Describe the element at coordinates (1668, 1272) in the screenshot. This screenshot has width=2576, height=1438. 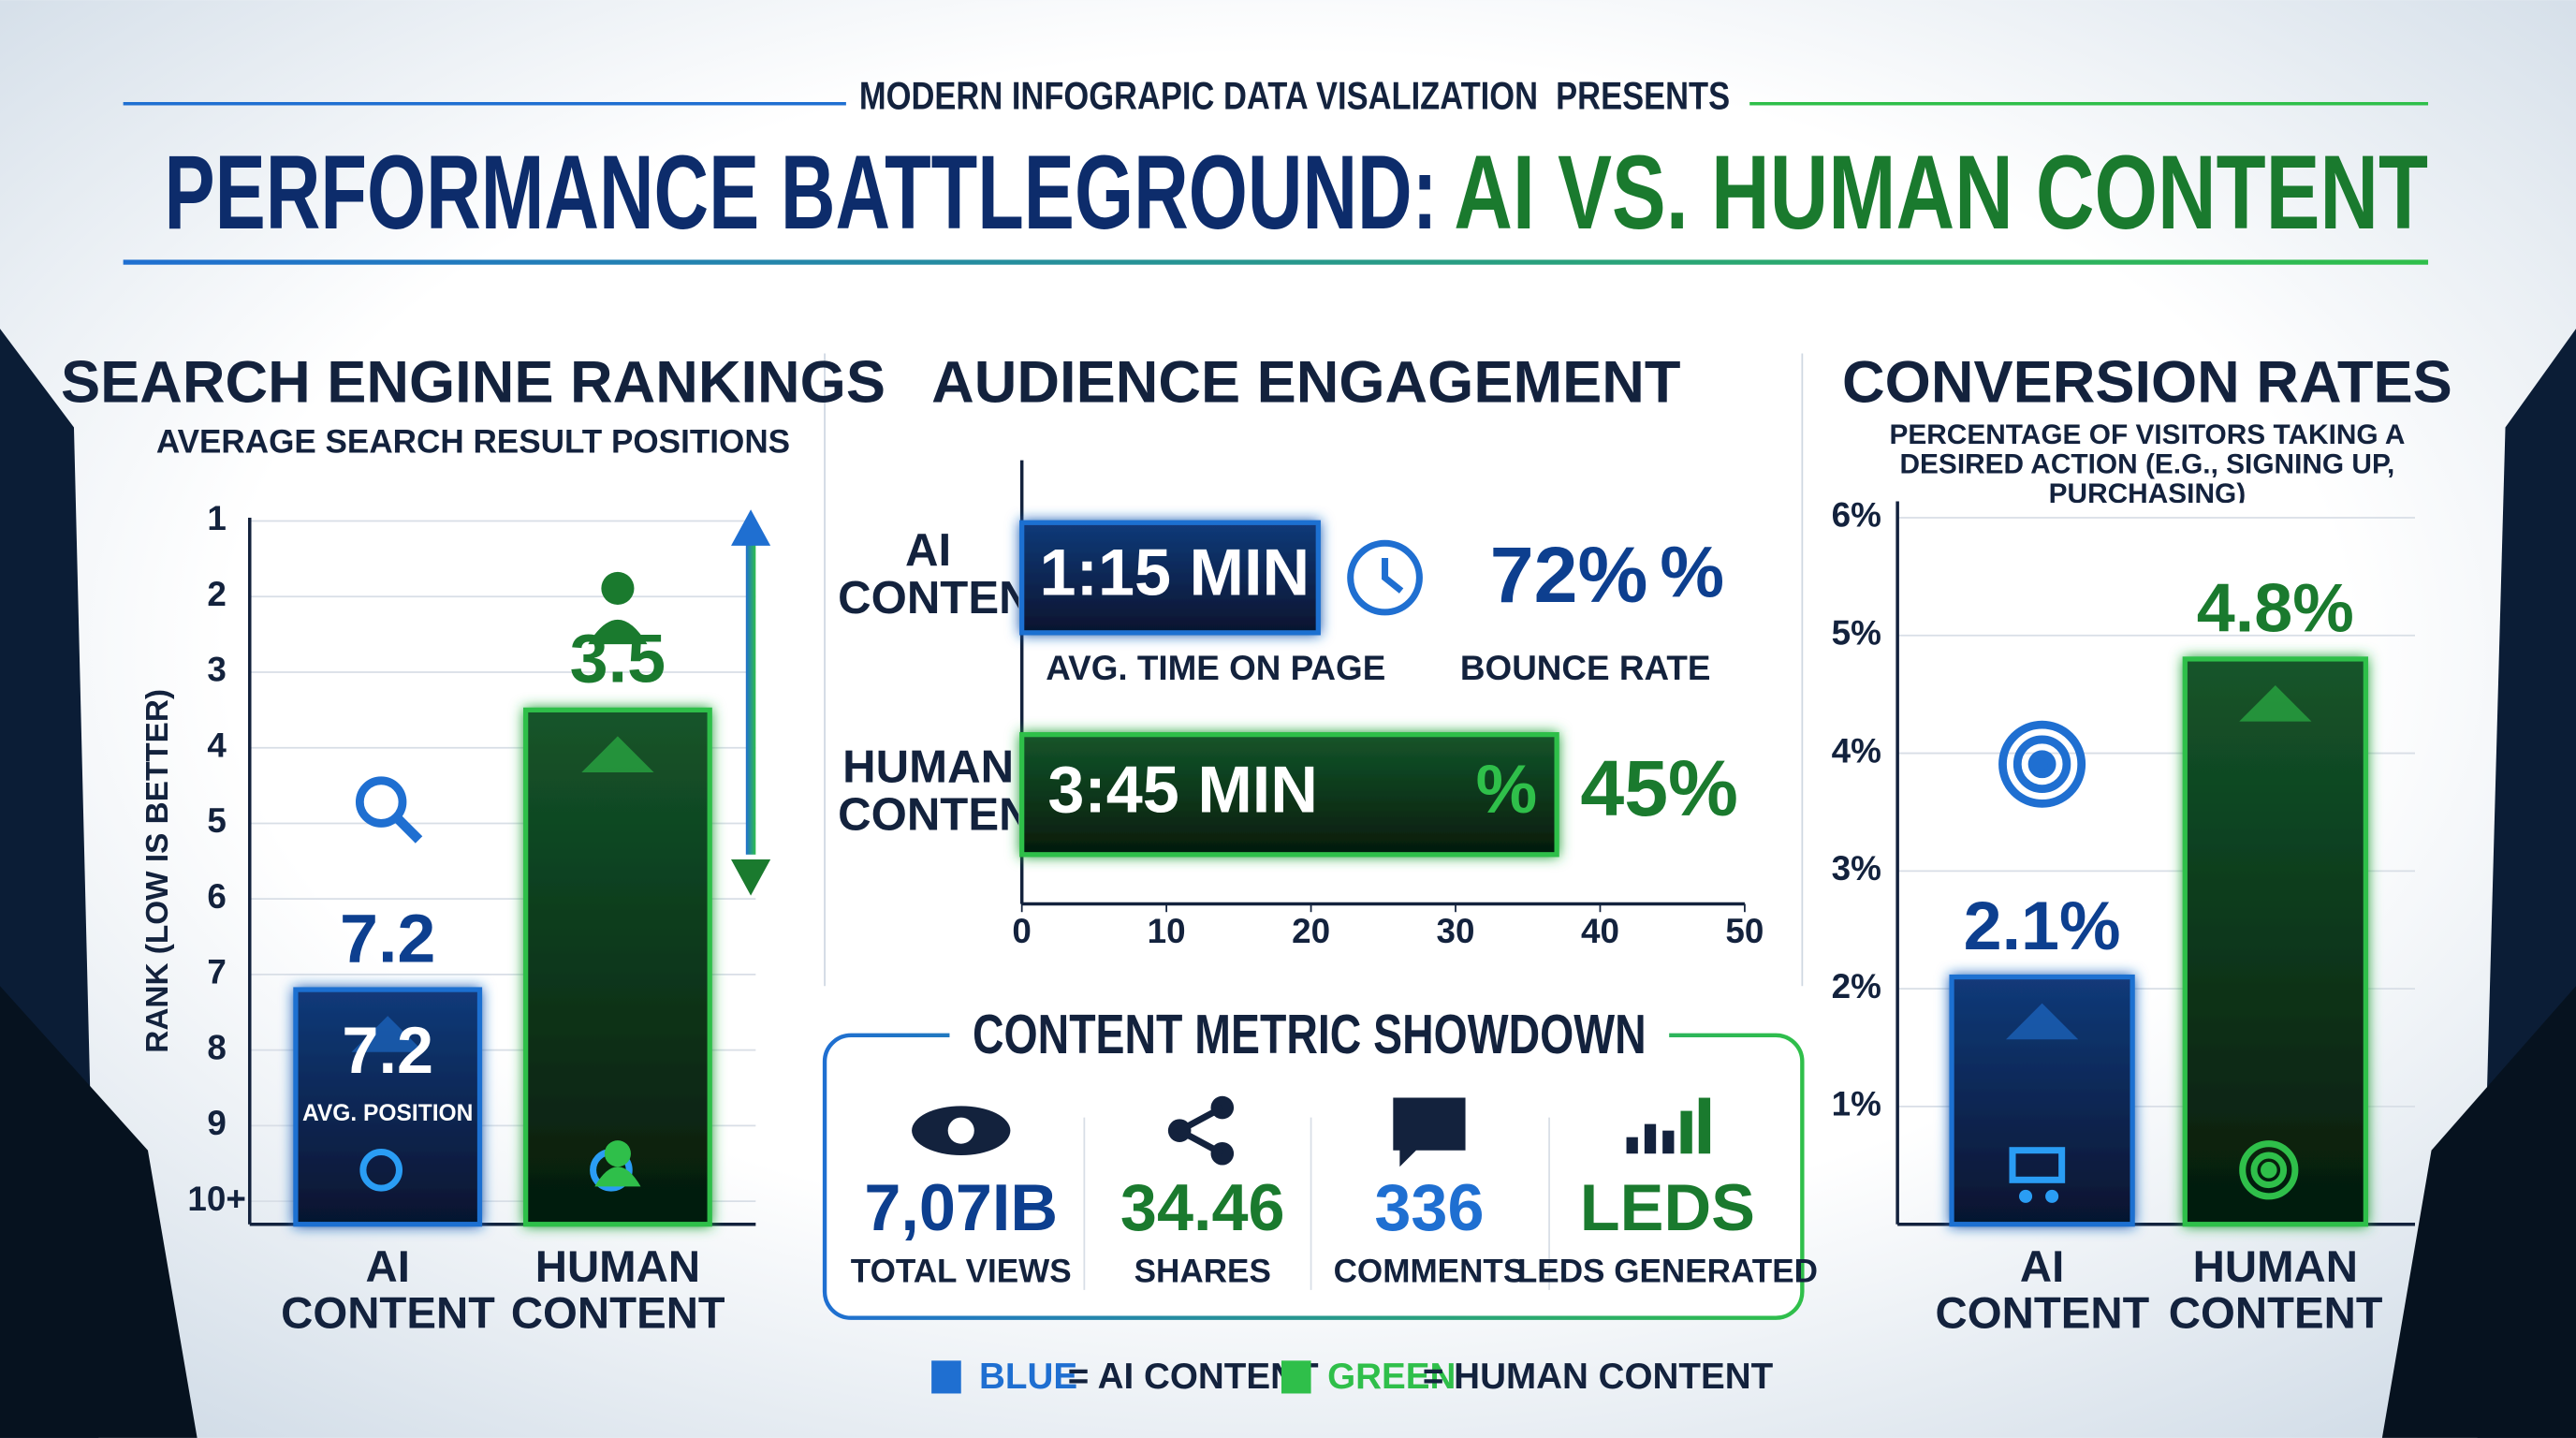
I see `metric-label: LEDS GENERATED` at that location.